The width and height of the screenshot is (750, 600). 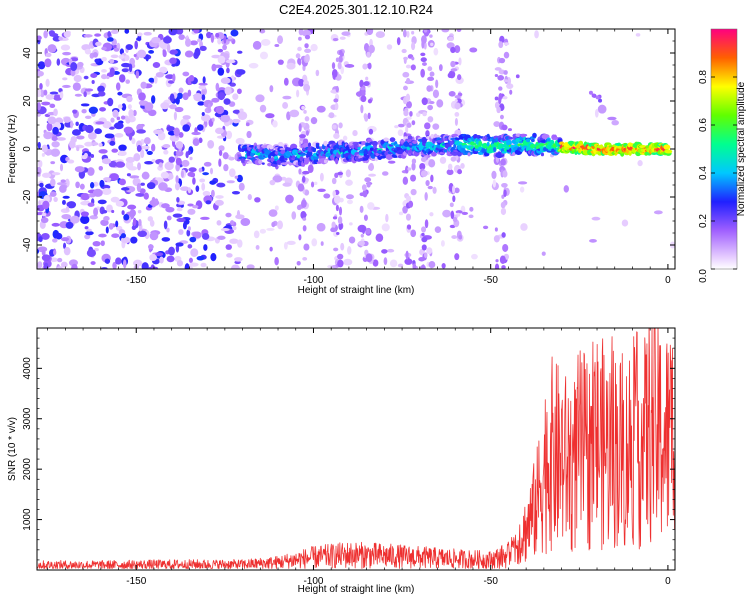 What do you see at coordinates (703, 221) in the screenshot?
I see `colorbar-tick-label: 0.2` at bounding box center [703, 221].